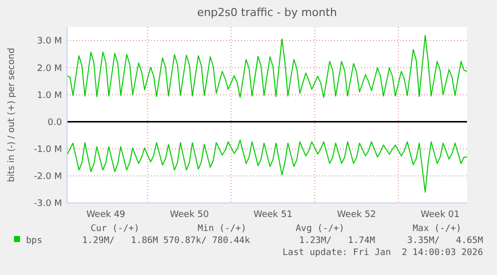 The width and height of the screenshot is (497, 275). What do you see at coordinates (12, 115) in the screenshot?
I see `y-axis-title: bits in (-) / out (+) per second` at bounding box center [12, 115].